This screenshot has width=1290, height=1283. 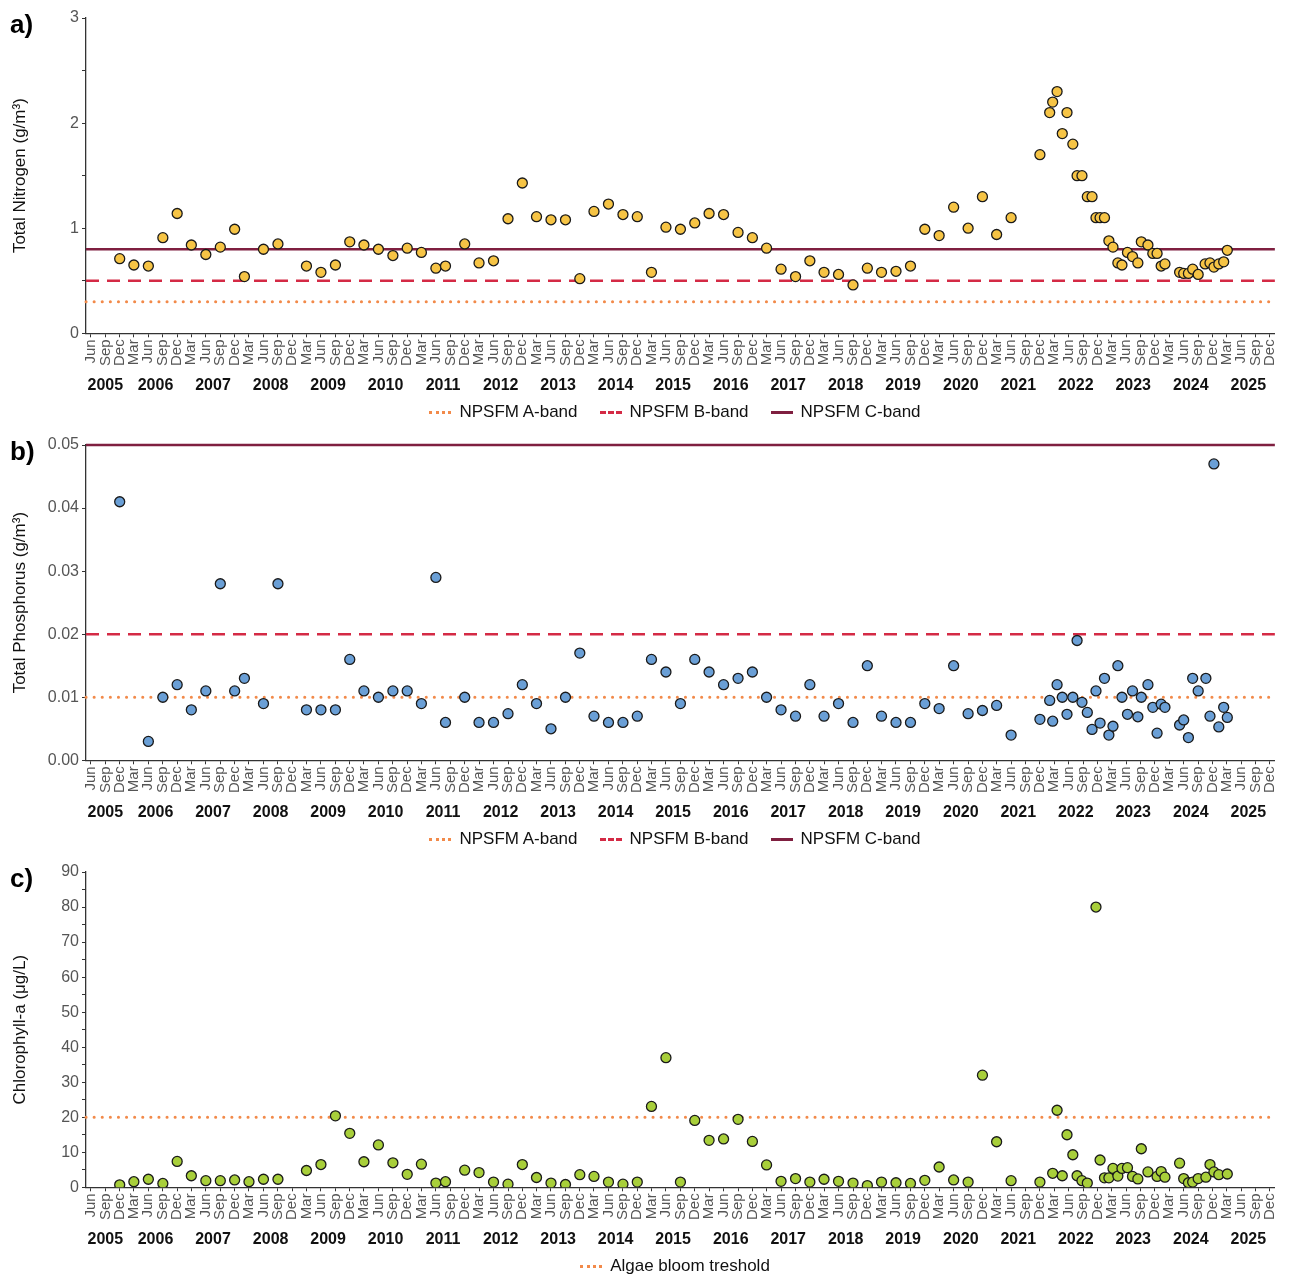 What do you see at coordinates (63, 444) in the screenshot?
I see `y-tick-label: 0.05` at bounding box center [63, 444].